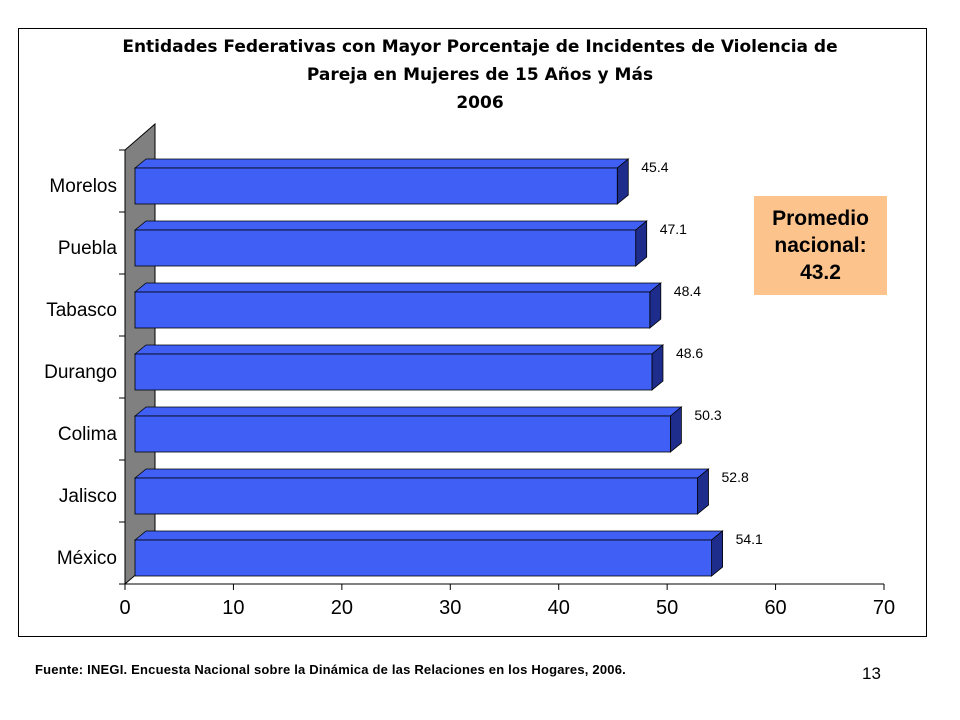 The width and height of the screenshot is (960, 720). What do you see at coordinates (233, 608) in the screenshot?
I see `x-tick-label: 10` at bounding box center [233, 608].